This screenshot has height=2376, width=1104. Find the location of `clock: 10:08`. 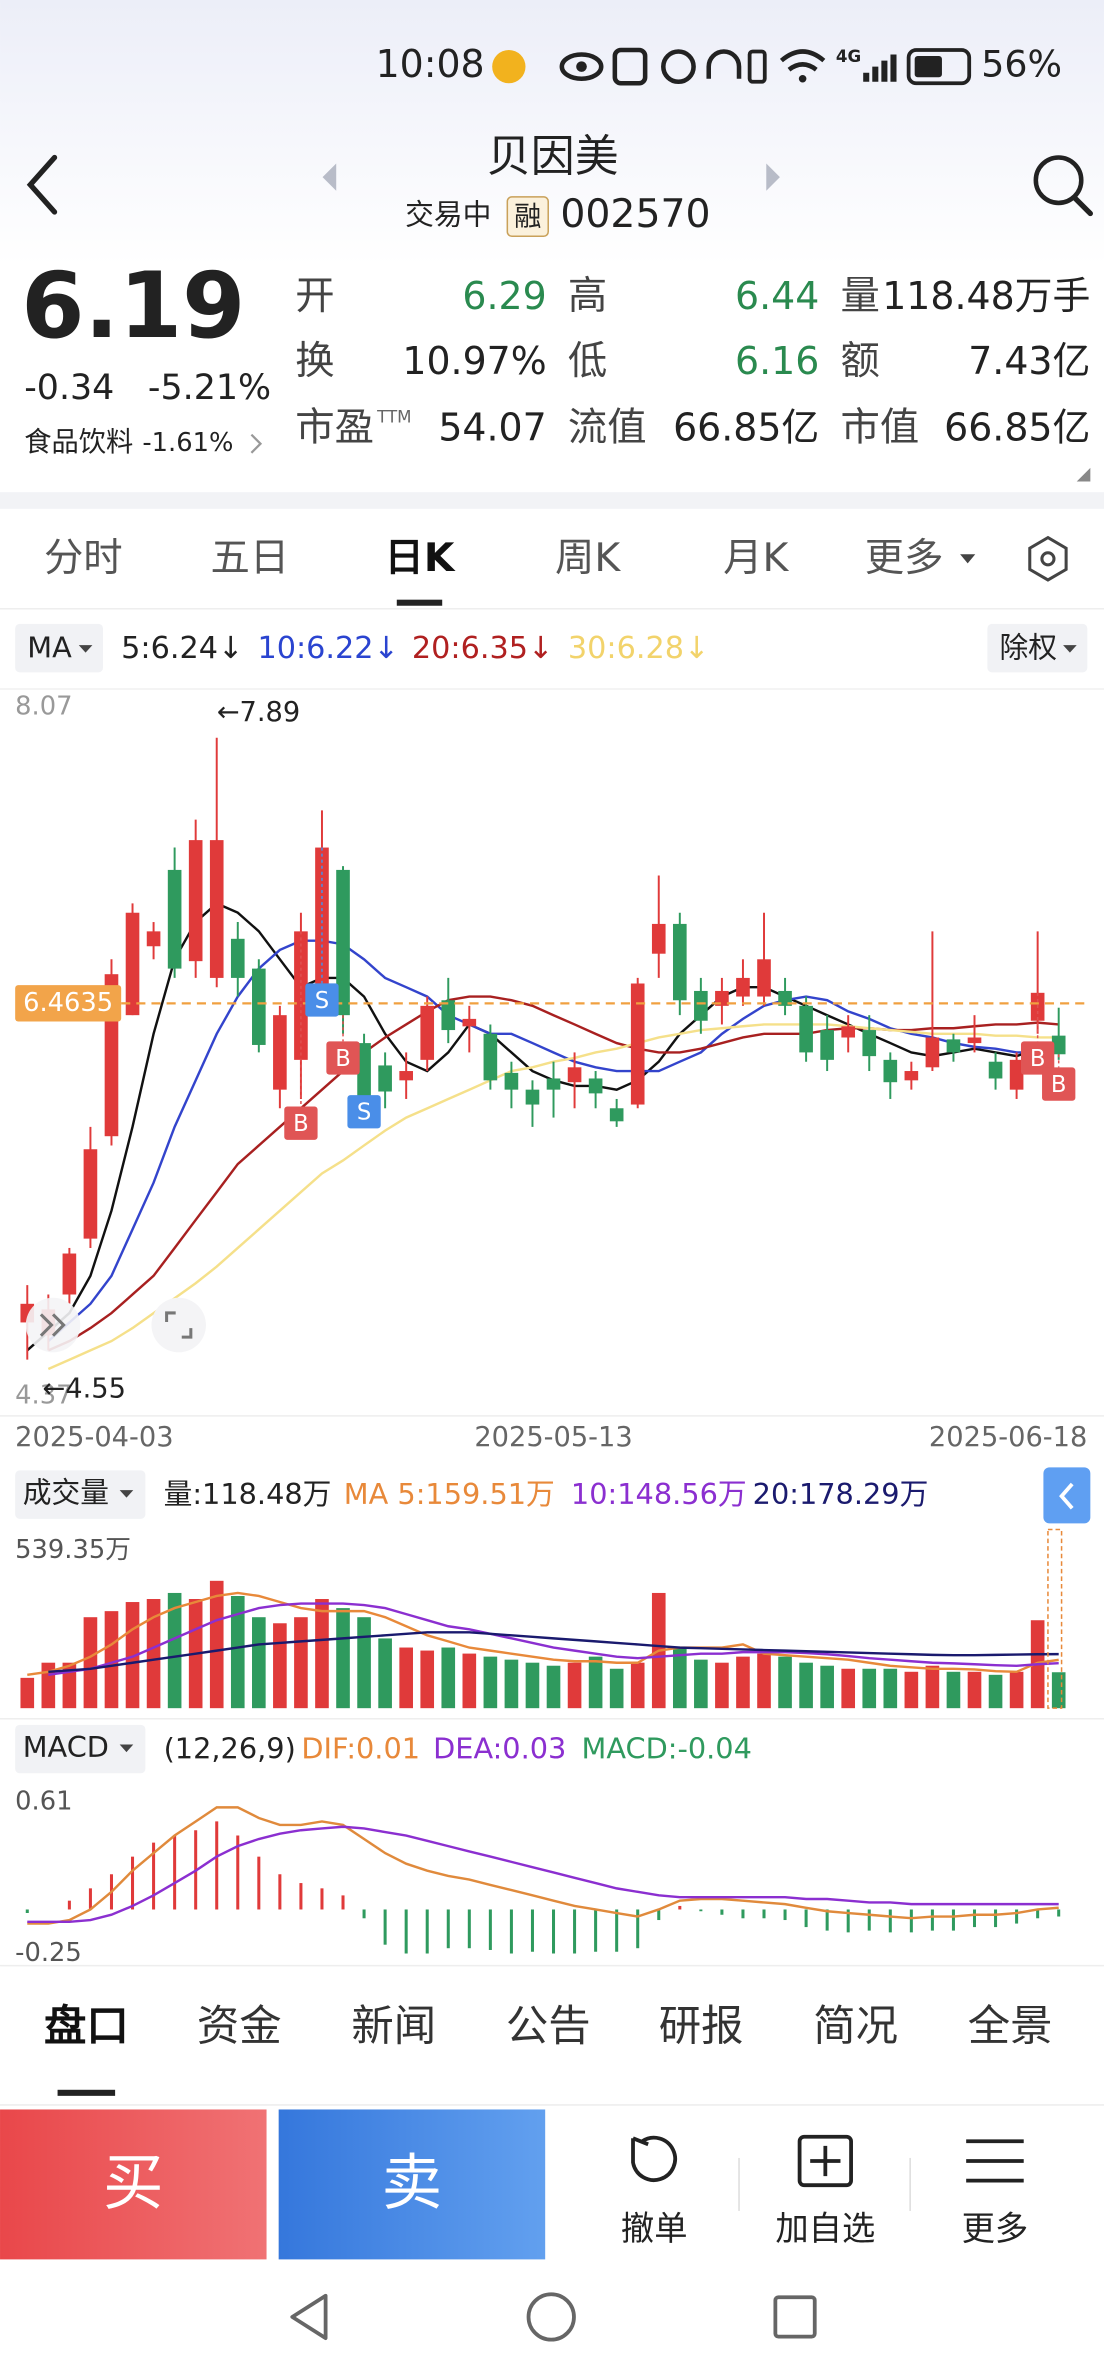

clock: 10:08 is located at coordinates (430, 64).